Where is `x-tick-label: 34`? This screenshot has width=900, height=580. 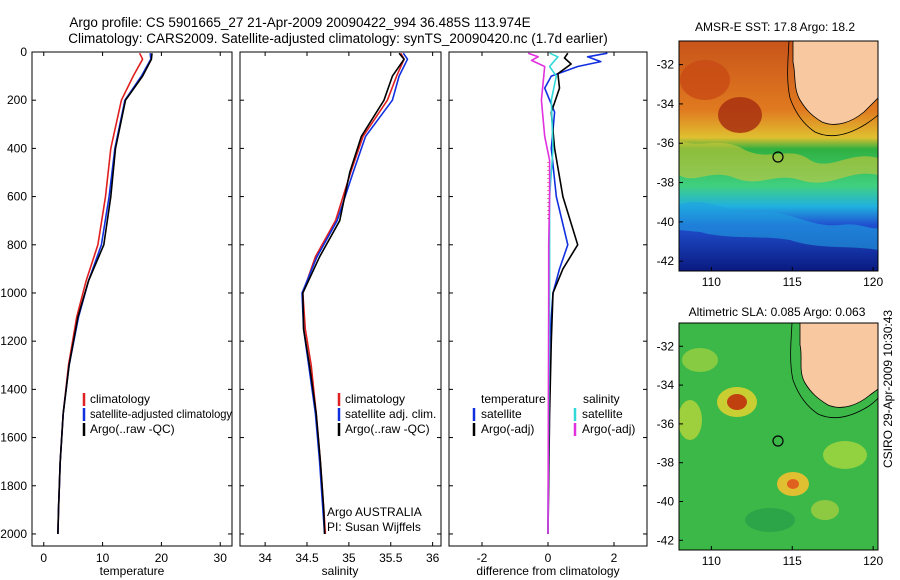
x-tick-label: 34 is located at coordinates (265, 558).